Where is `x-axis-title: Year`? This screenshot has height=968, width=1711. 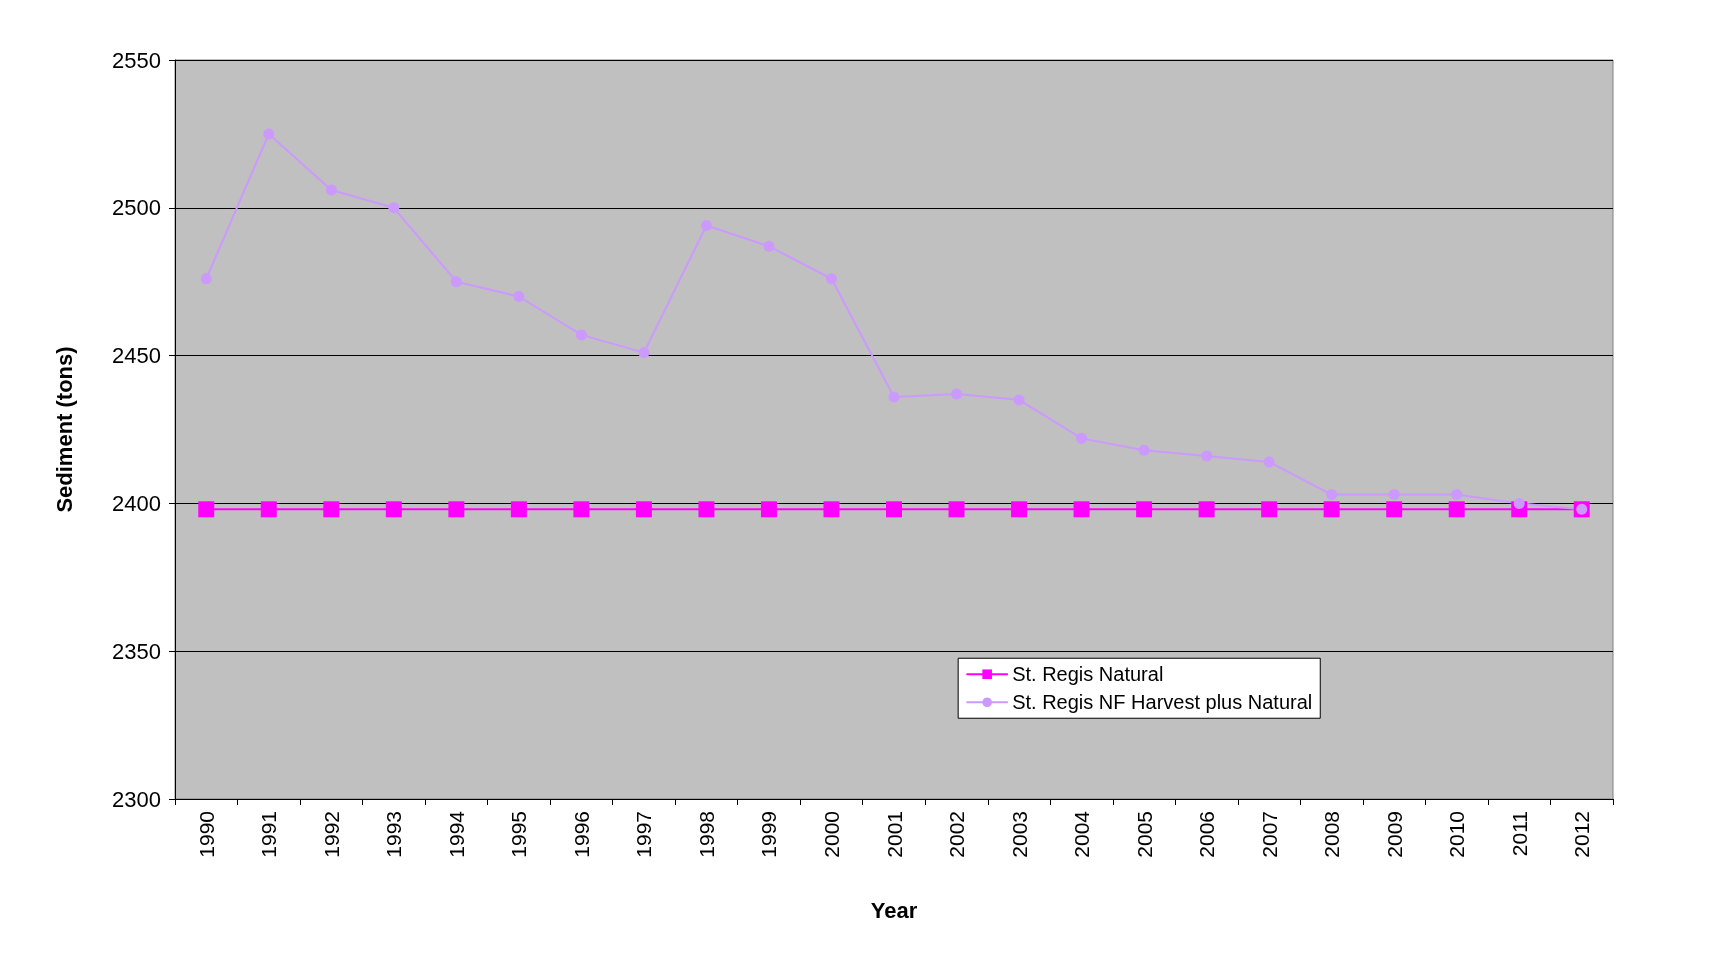
x-axis-title: Year is located at coordinates (894, 910).